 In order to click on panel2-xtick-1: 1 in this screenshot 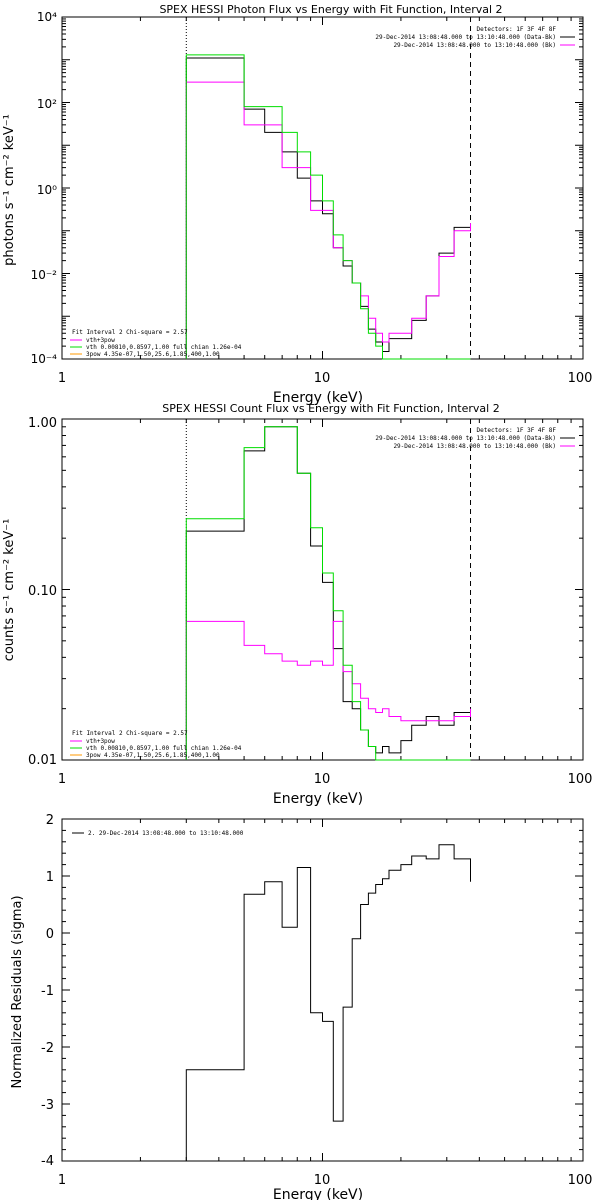, I will do `click(62, 779)`.